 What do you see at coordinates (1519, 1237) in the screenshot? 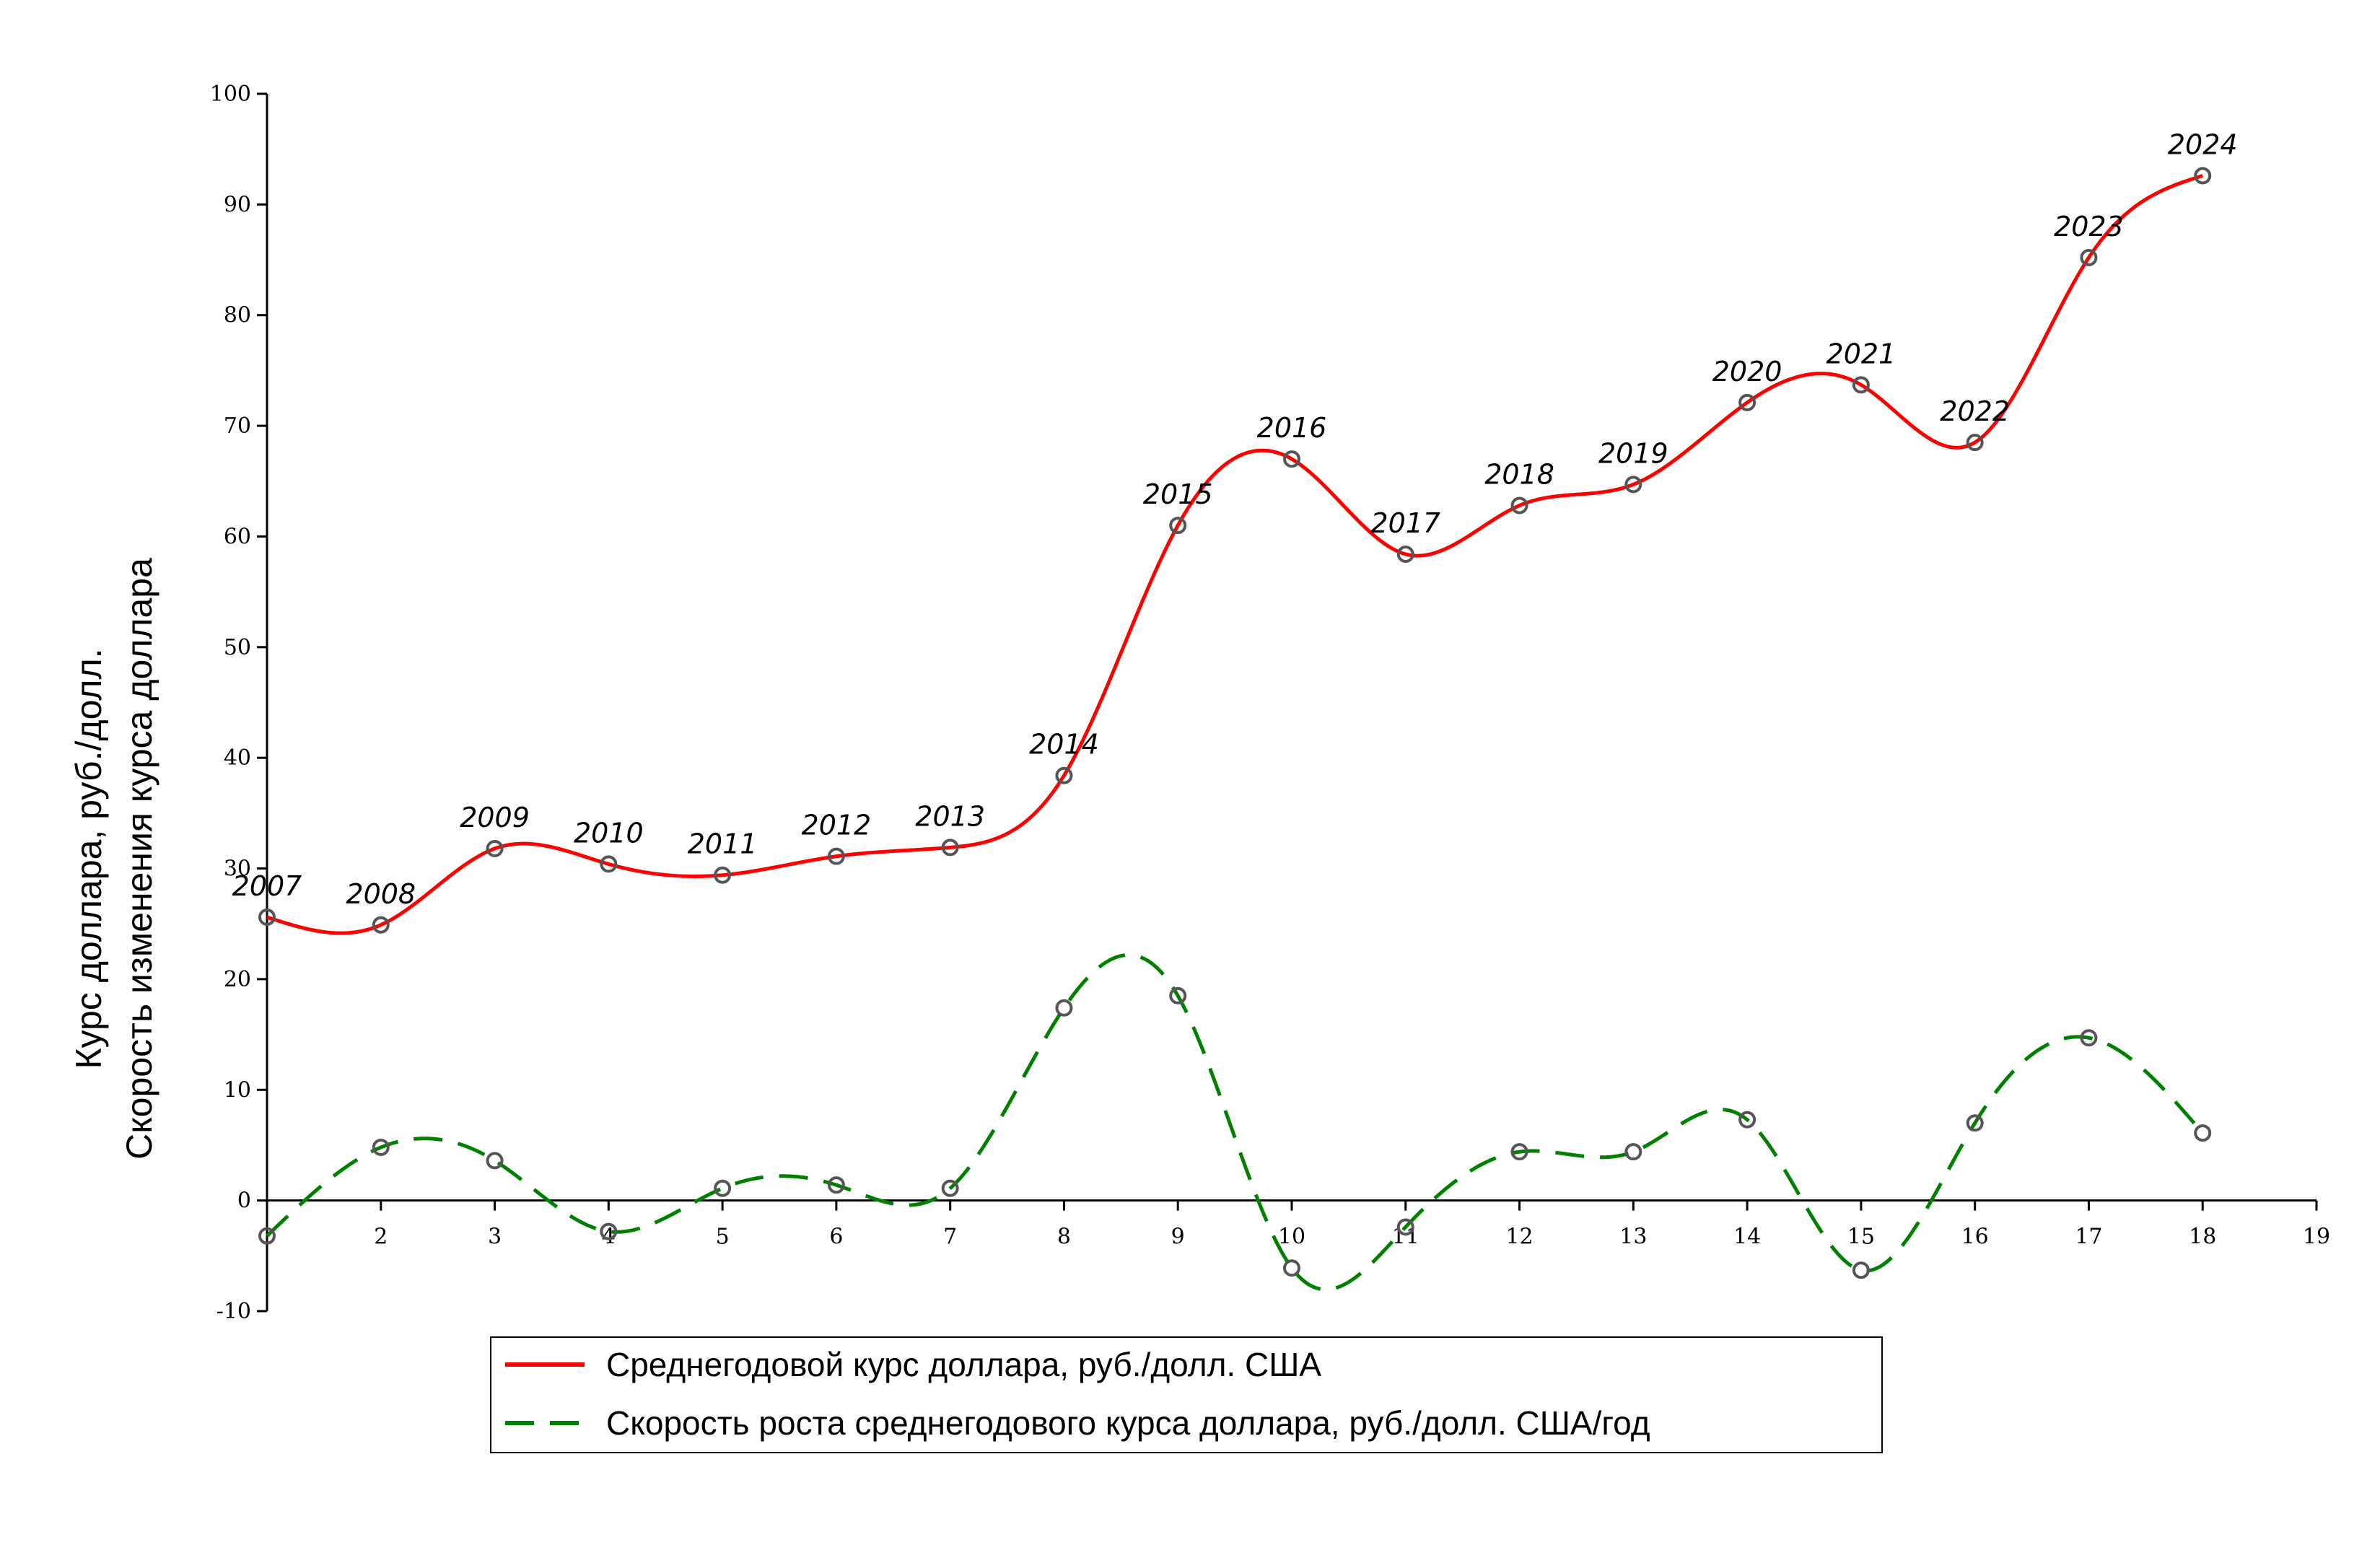
I see `x-tick-label: 12` at bounding box center [1519, 1237].